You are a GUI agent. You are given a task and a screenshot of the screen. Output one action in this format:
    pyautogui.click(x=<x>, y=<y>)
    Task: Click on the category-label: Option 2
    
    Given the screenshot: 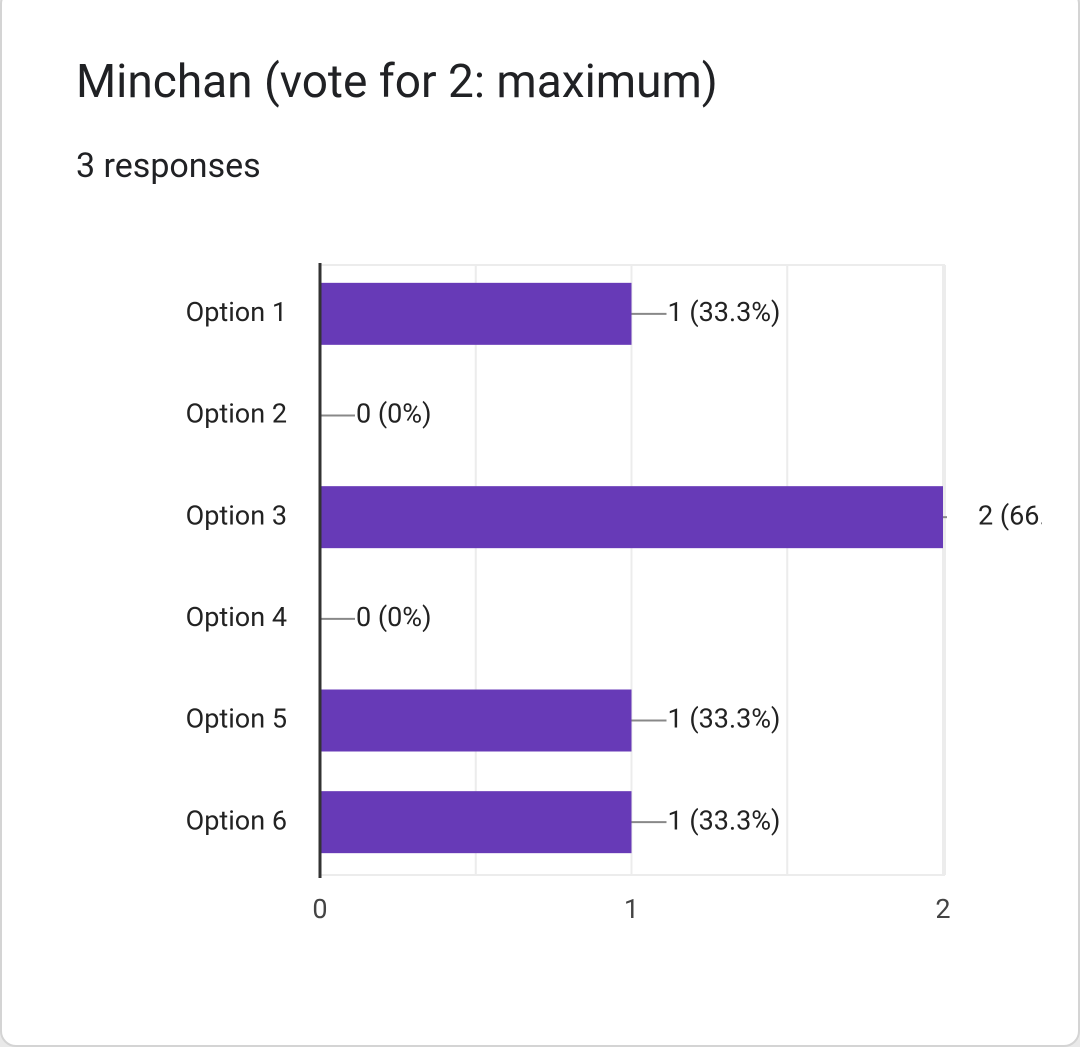 What is the action you would take?
    pyautogui.click(x=236, y=414)
    